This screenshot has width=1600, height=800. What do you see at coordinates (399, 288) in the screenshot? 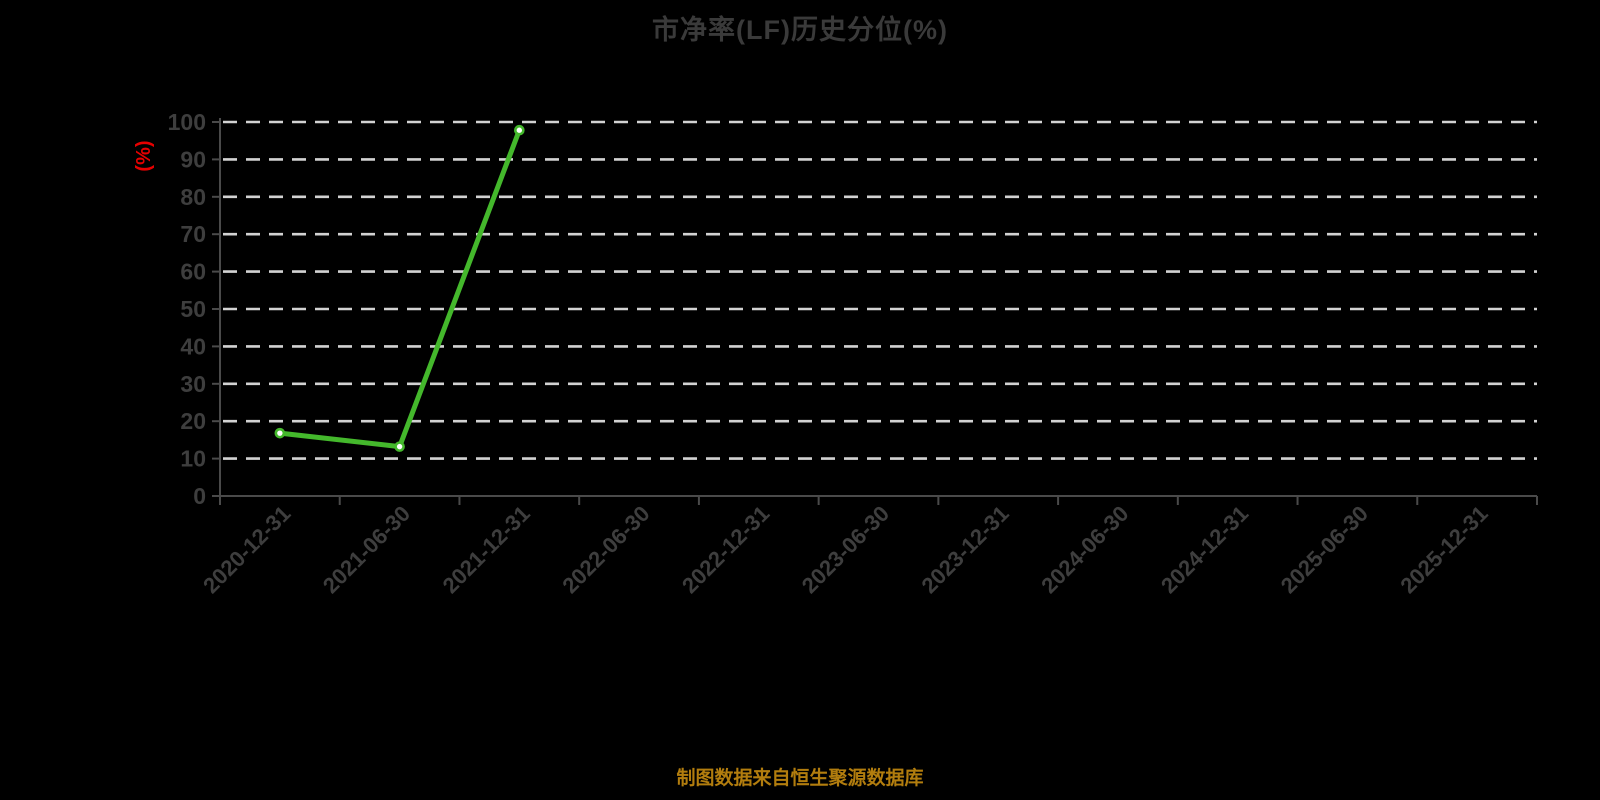
I see `data-line` at bounding box center [399, 288].